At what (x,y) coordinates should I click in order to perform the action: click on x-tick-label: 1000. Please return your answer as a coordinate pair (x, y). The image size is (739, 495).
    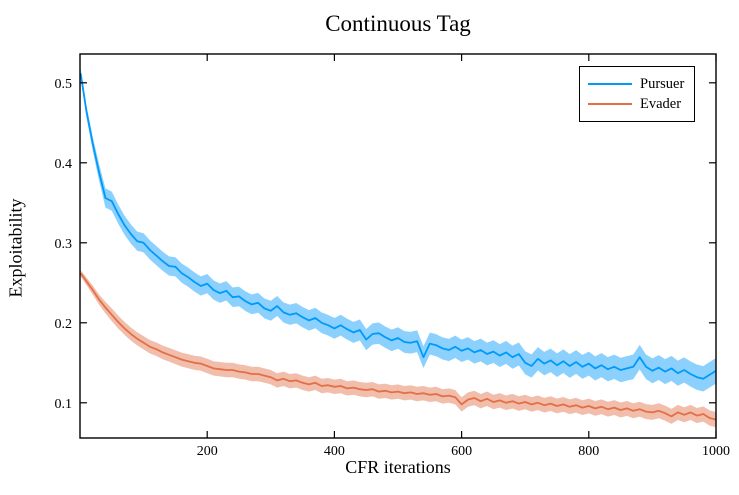
    Looking at the image, I should click on (716, 451).